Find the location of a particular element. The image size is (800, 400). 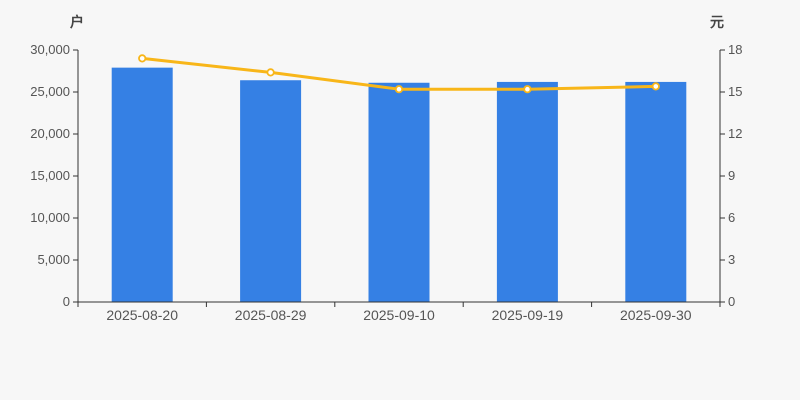

left-axis-tick-label: 30,000 is located at coordinates (50, 49).